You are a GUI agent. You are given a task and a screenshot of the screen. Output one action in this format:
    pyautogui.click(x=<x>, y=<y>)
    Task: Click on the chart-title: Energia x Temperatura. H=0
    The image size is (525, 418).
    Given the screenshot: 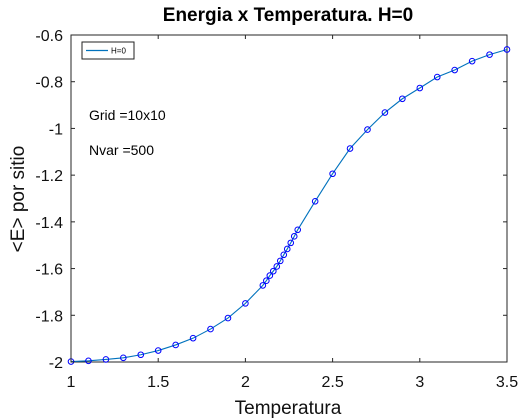 What is the action you would take?
    pyautogui.click(x=288, y=15)
    